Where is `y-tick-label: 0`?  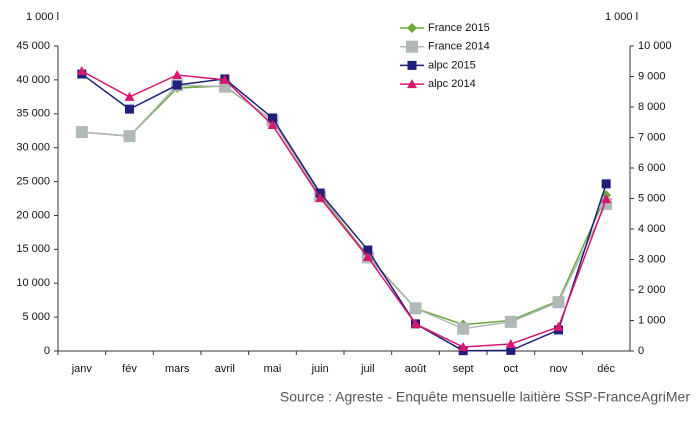
y-tick-label: 0 is located at coordinates (47, 351).